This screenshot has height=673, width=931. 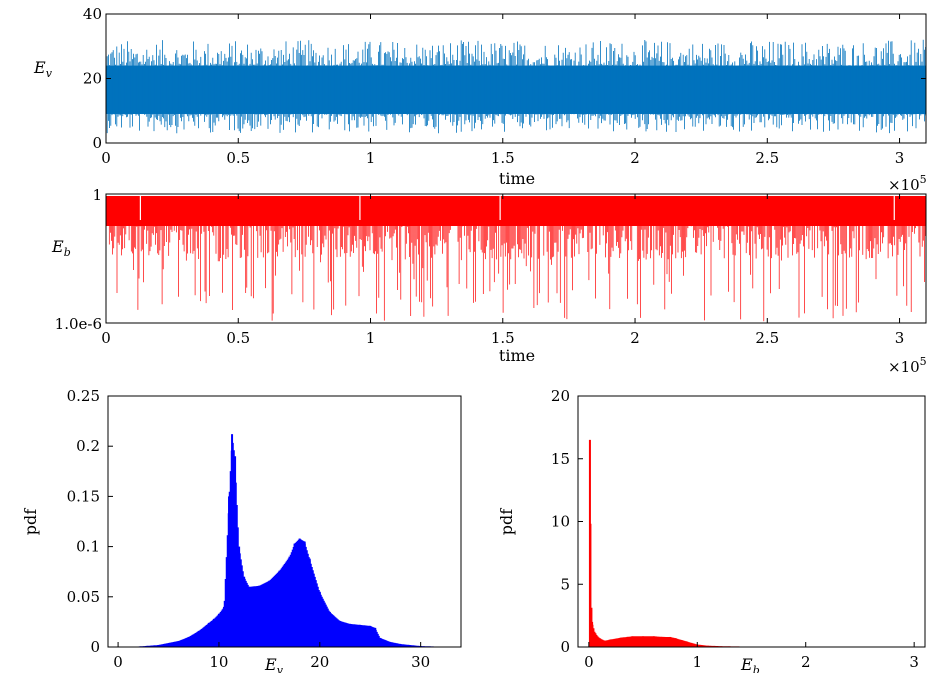 What do you see at coordinates (61, 248) in the screenshot?
I see `energy-b-ylabel: Eb` at bounding box center [61, 248].